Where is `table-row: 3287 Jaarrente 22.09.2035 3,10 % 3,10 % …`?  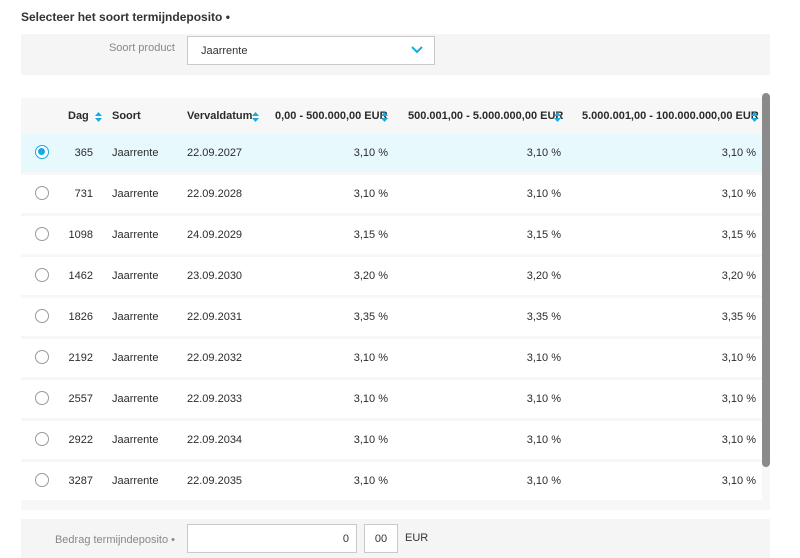 table-row: 3287 Jaarrente 22.09.2035 3,10 % 3,10 % … is located at coordinates (391, 481).